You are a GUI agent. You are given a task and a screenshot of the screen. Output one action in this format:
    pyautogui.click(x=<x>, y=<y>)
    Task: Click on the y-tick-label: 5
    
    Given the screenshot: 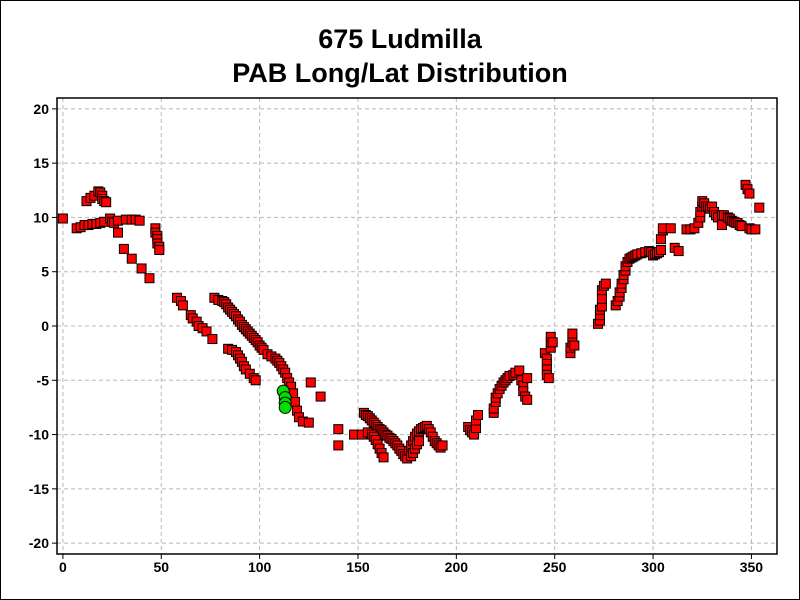 What is the action you would take?
    pyautogui.click(x=45, y=272)
    